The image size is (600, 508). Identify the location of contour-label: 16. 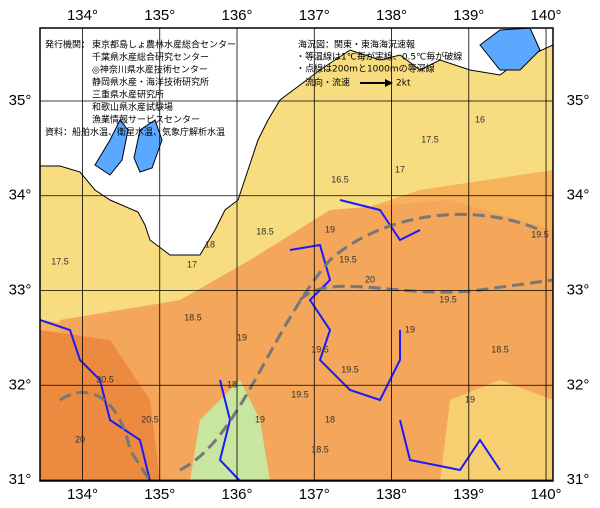
(480, 119).